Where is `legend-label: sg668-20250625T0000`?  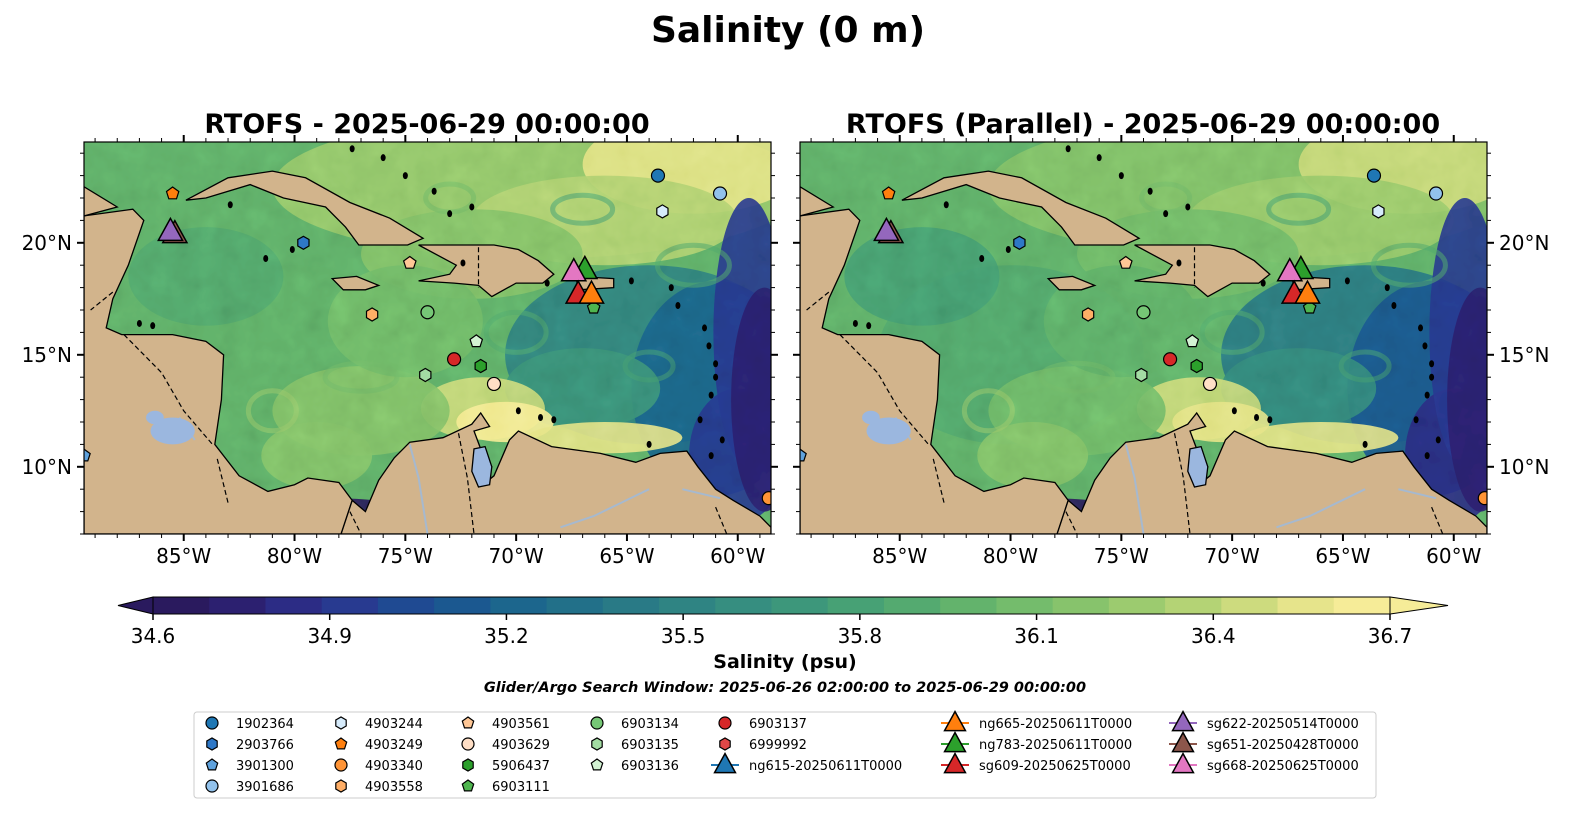 legend-label: sg668-20250625T0000 is located at coordinates (1283, 766).